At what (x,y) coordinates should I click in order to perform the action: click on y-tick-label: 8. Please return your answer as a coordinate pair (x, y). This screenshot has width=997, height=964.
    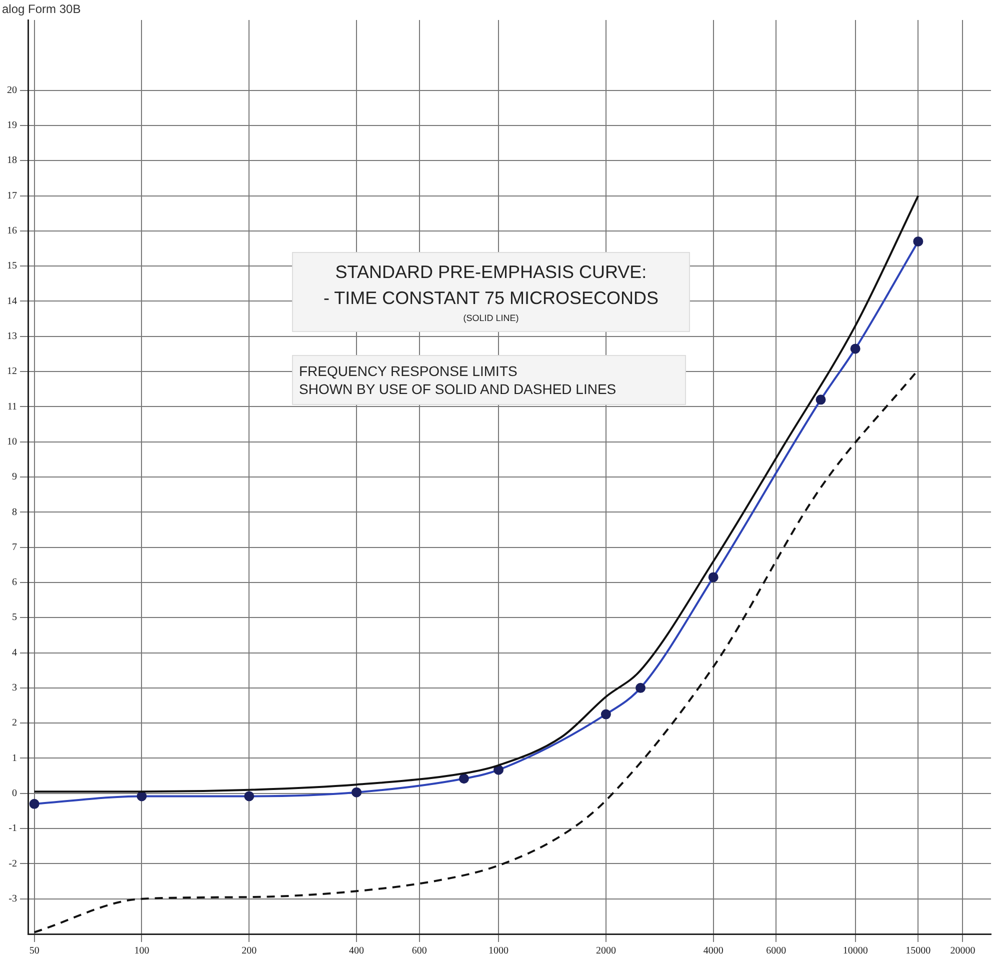
    Looking at the image, I should click on (14, 512).